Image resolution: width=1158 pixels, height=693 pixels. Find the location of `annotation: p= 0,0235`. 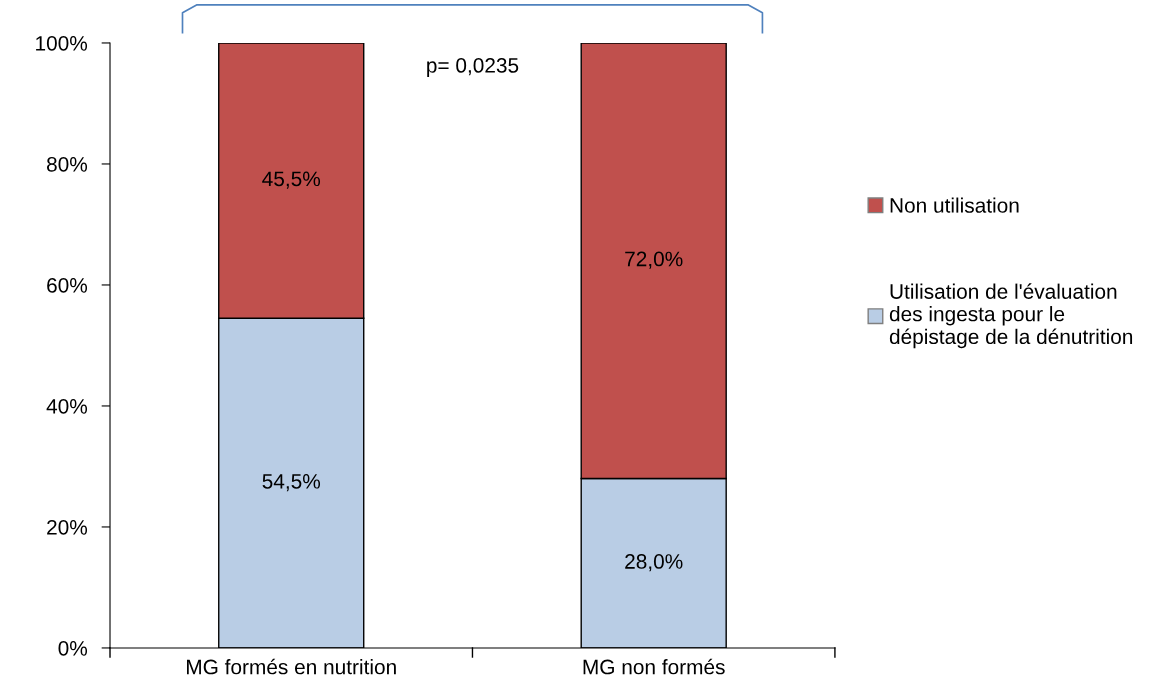

annotation: p= 0,0235 is located at coordinates (473, 67).